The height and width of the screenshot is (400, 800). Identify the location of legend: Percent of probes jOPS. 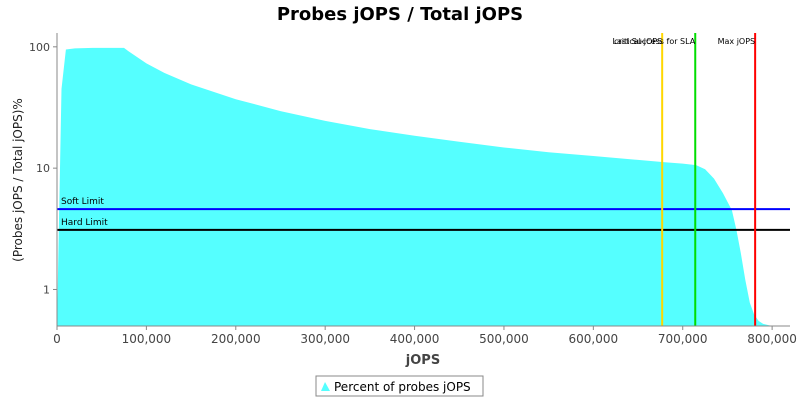
(399, 386).